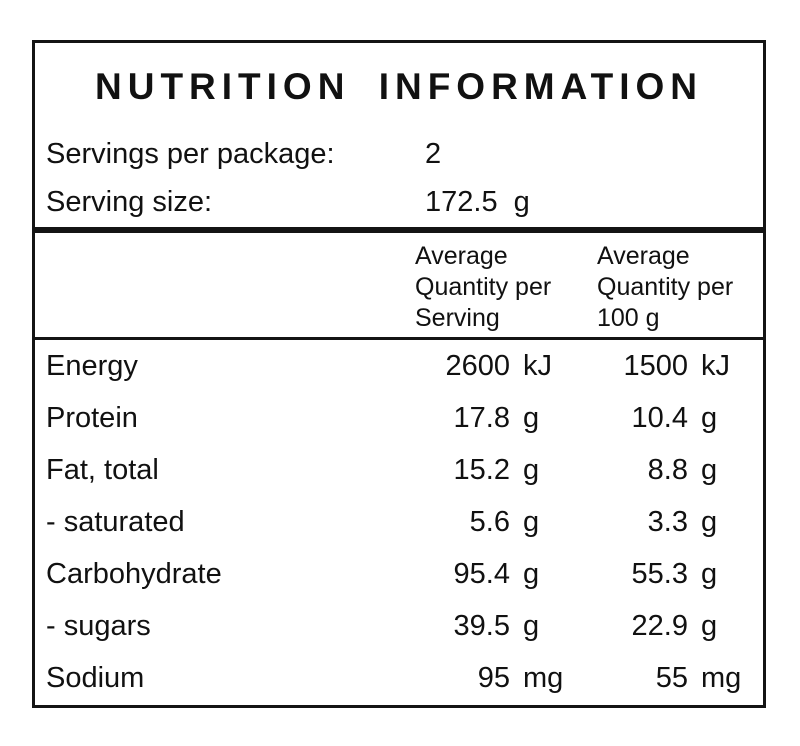 This screenshot has width=800, height=746. Describe the element at coordinates (134, 573) in the screenshot. I see `nutrient-name: Carbohydrate` at that location.